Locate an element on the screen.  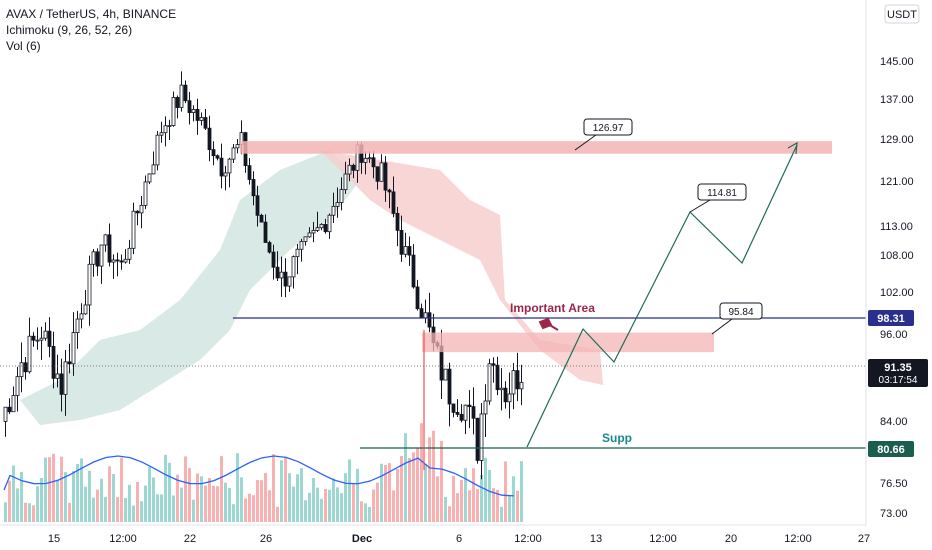
time-tick-13: 13 is located at coordinates (596, 539).